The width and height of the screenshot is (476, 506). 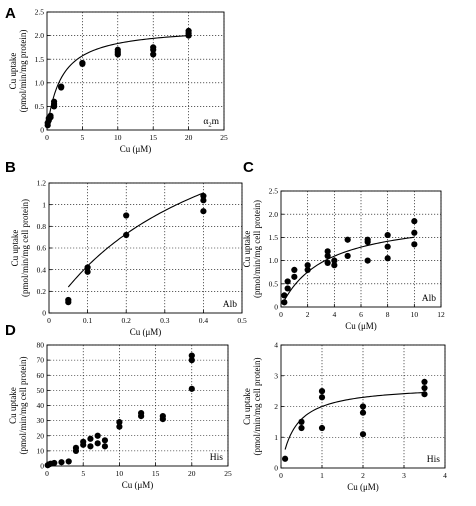 What do you see at coordinates (42, 183) in the screenshot?
I see `y-tick-label: 1.2` at bounding box center [42, 183].